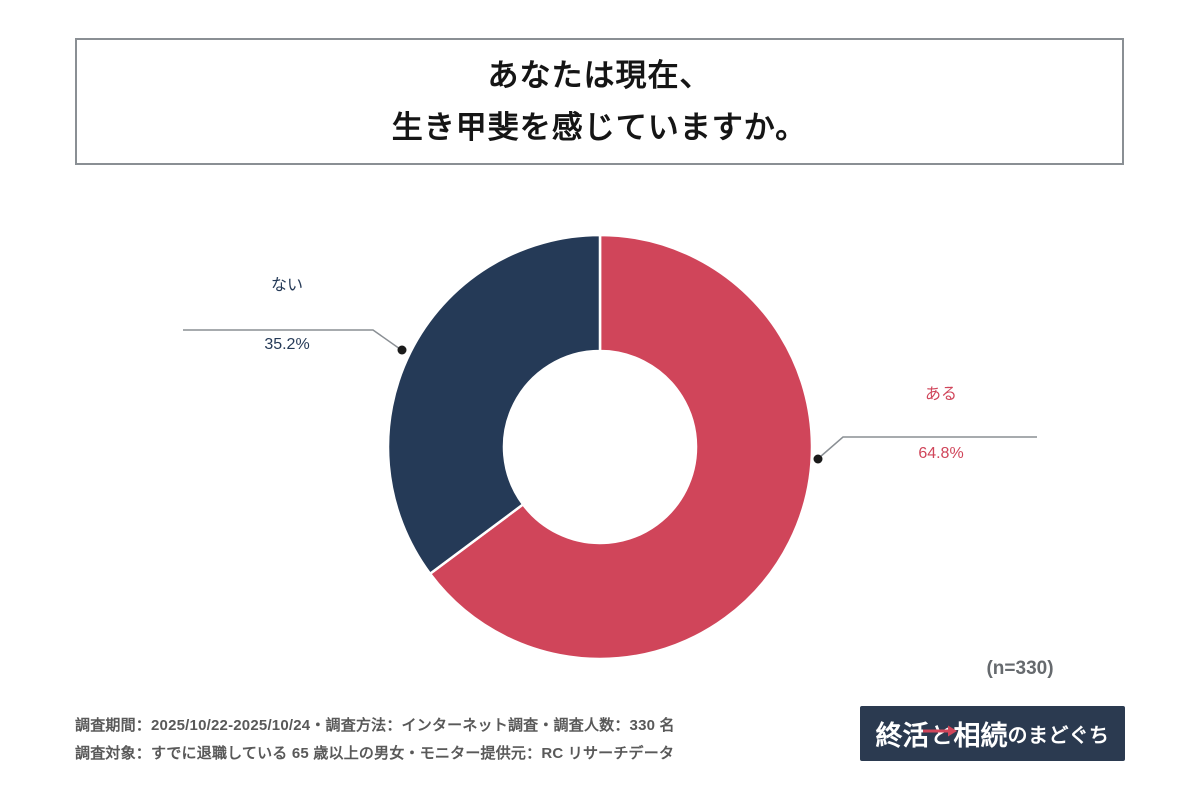 This screenshot has width=1200, height=800. Describe the element at coordinates (599, 75) in the screenshot. I see `page-title-line1: あなたは現在、` at that location.